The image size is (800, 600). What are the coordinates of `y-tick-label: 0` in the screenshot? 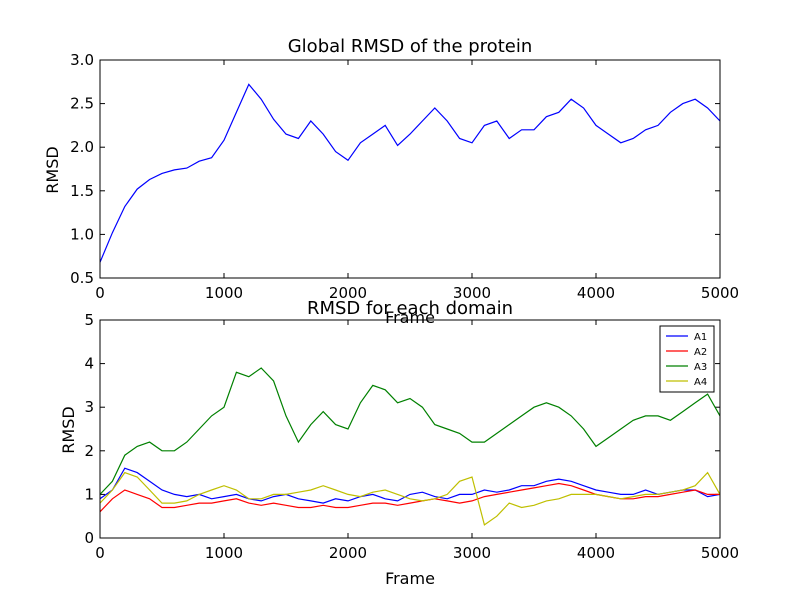 It's located at (89, 538).